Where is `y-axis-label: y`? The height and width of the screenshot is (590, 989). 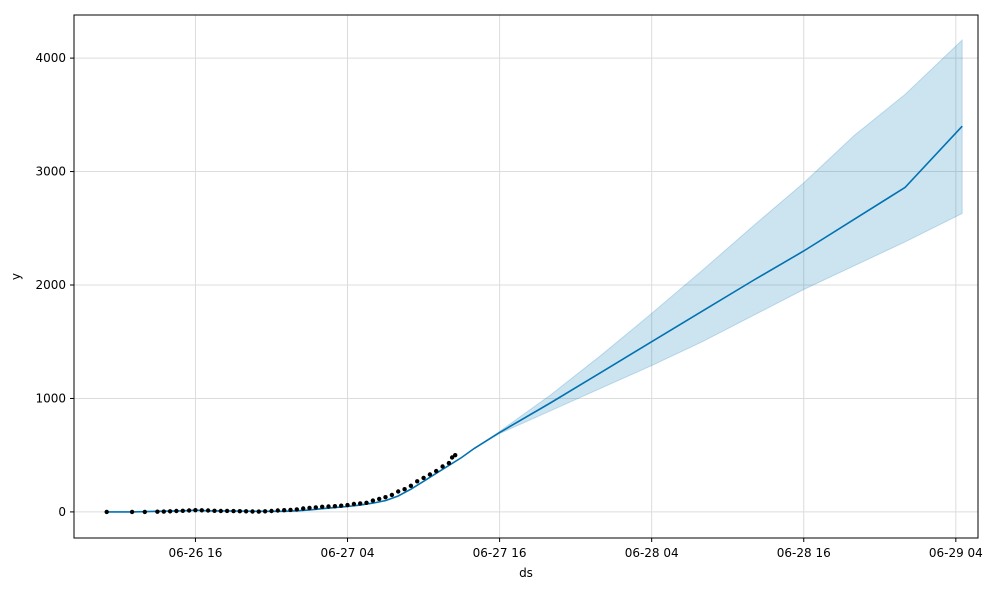
y-axis-label: y is located at coordinates (16, 276).